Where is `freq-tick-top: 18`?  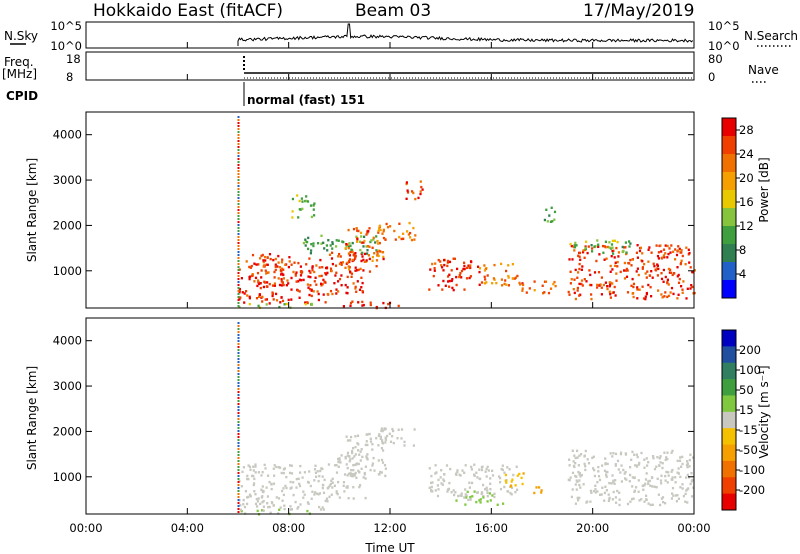 freq-tick-top: 18 is located at coordinates (73, 59).